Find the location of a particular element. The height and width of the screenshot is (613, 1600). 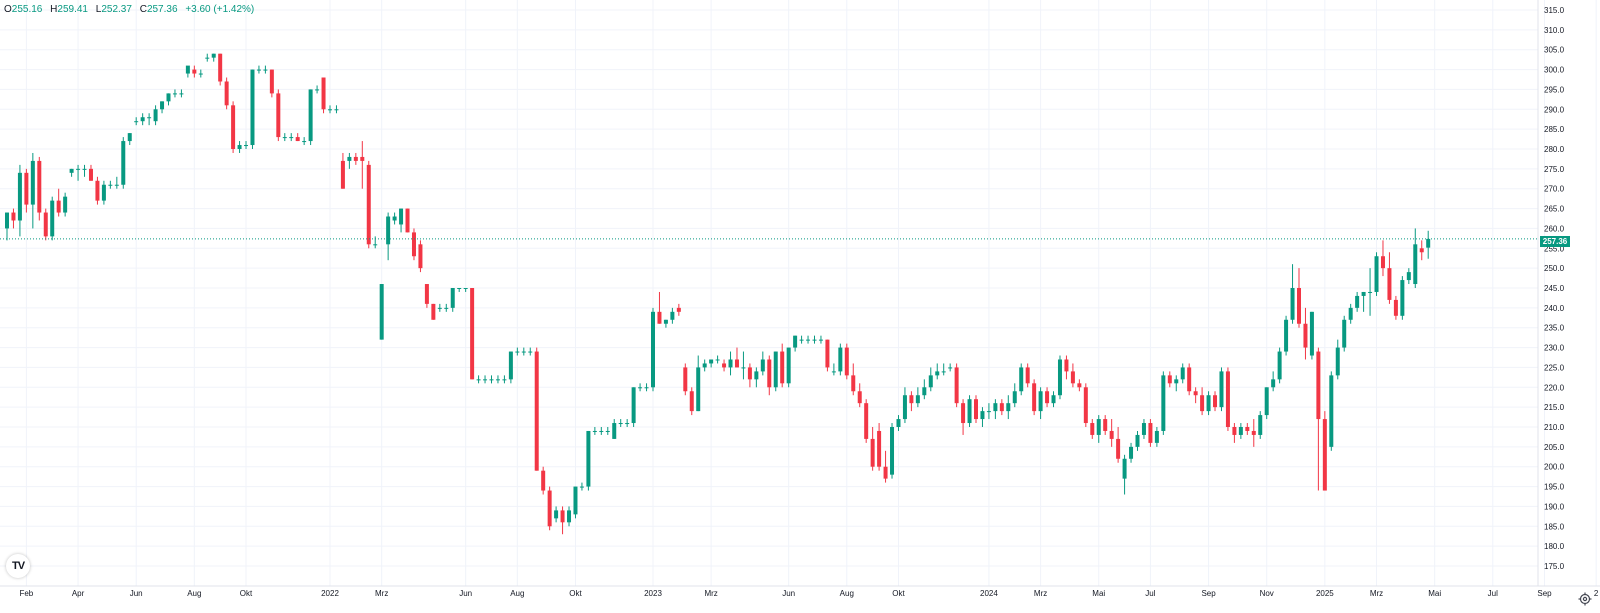

gear-icon is located at coordinates (1585, 599).